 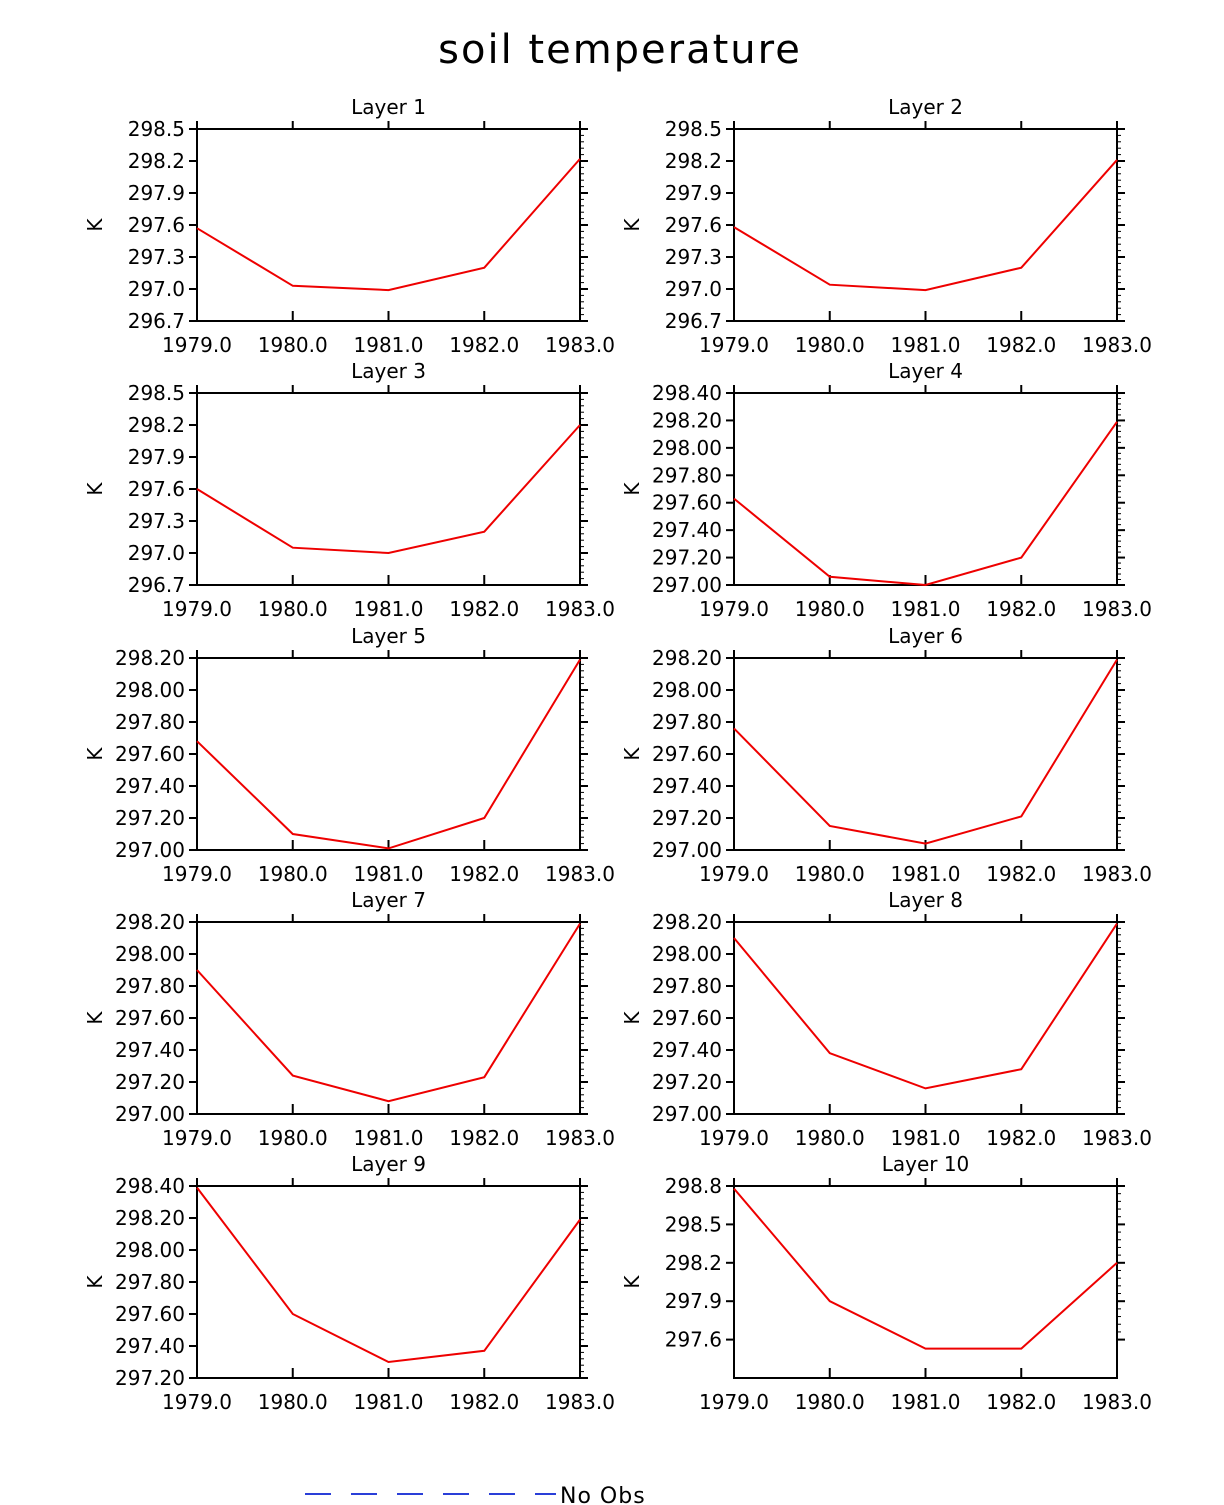 What do you see at coordinates (693, 1186) in the screenshot?
I see `y-tick-label: 298.8` at bounding box center [693, 1186].